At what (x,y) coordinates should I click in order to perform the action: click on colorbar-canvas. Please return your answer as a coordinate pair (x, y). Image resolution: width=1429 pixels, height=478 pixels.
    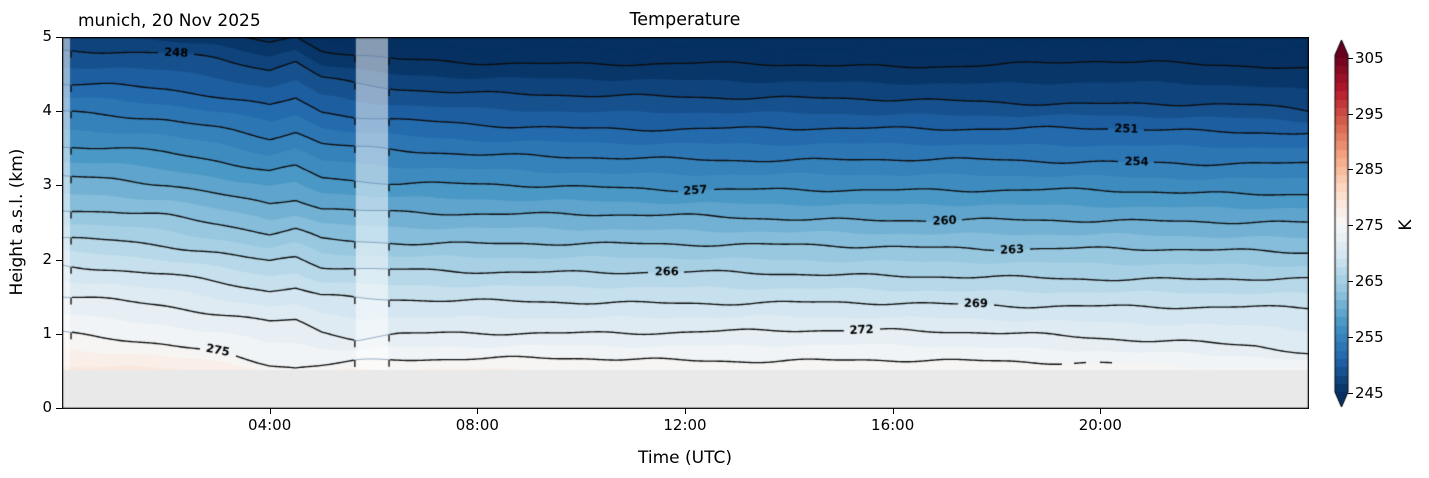
    Looking at the image, I should click on (1347, 225).